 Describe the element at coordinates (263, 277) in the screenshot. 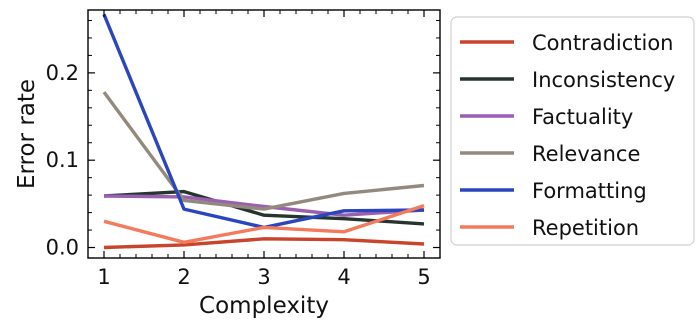

I see `x-tick-label: 3` at that location.